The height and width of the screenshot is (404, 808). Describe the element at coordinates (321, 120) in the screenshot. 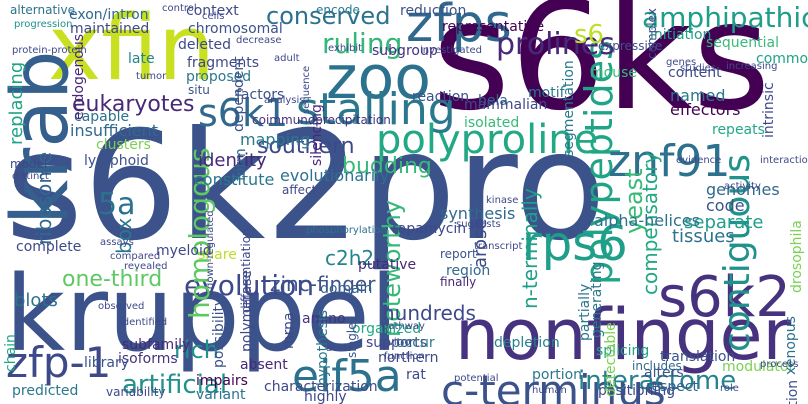

I see `word-coimmunoprecipitation: coimmunoprecipitation` at that location.